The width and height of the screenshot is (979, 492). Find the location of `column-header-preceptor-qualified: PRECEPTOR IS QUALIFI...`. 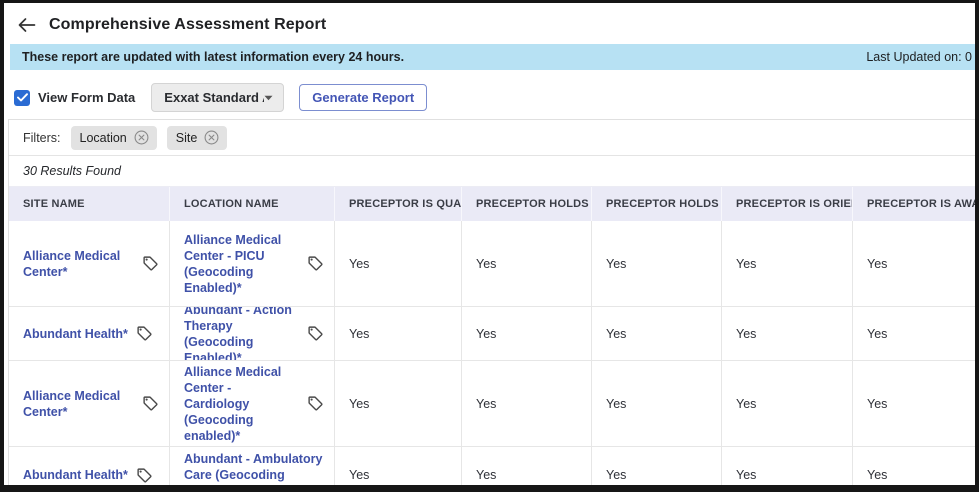

column-header-preceptor-qualified: PRECEPTOR IS QUALIFI... is located at coordinates (397, 204).